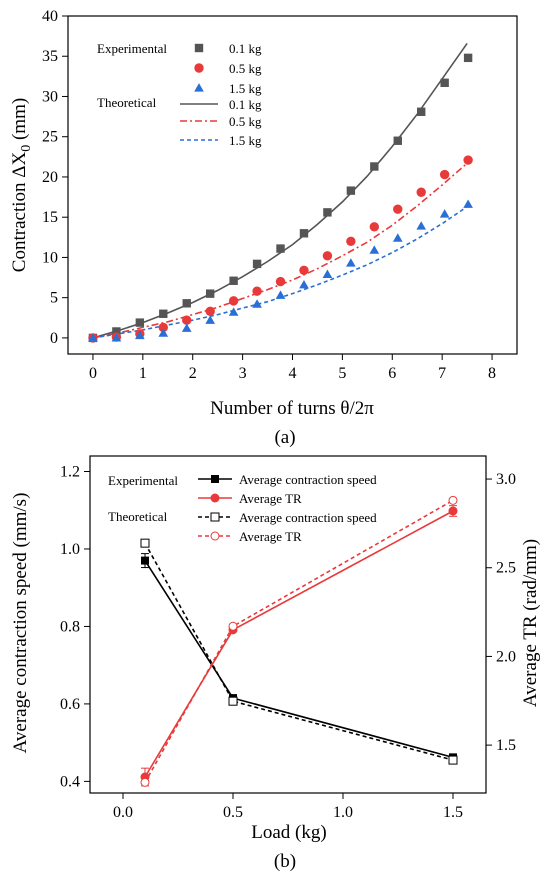 This screenshot has width=550, height=882. I want to click on y-axis-title-a: Contraction ΔX0 (mm), so click(21, 185).